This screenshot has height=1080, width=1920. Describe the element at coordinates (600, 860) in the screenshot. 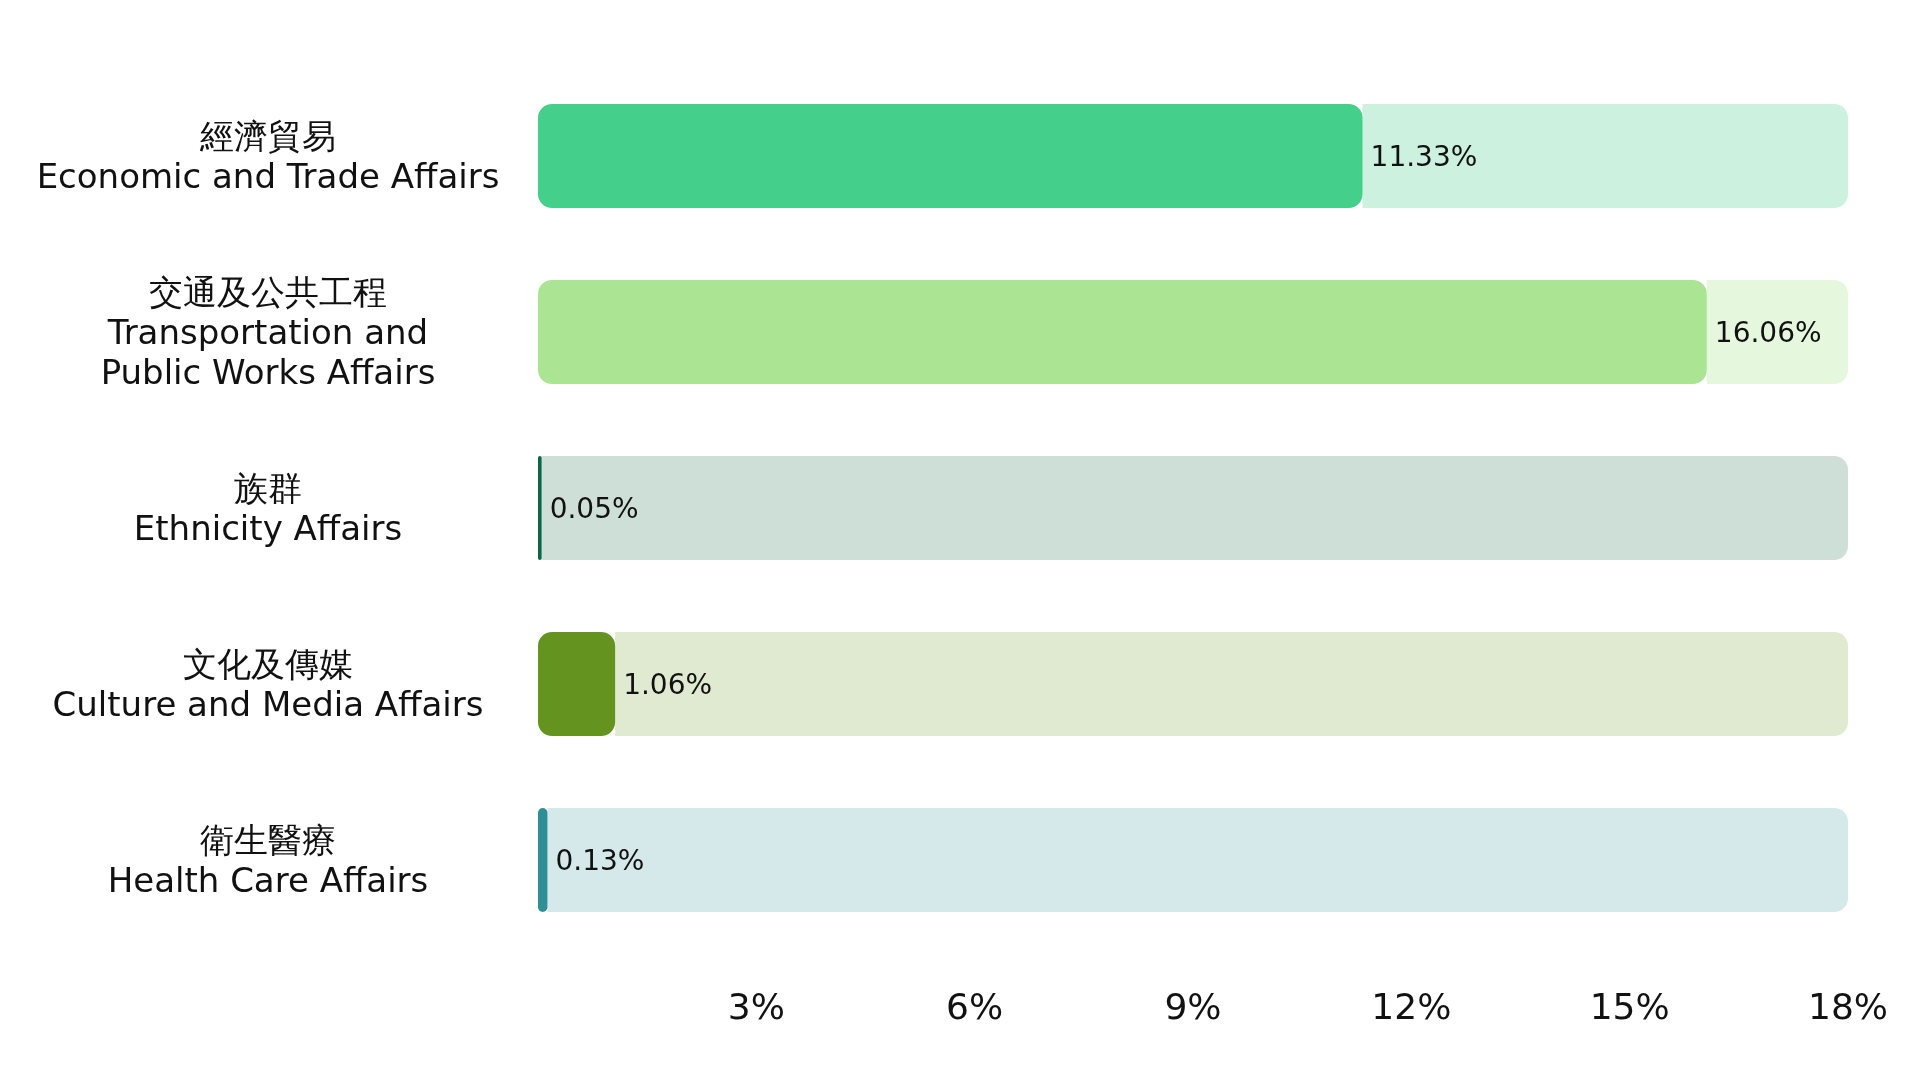

I see `data-label: 0.13%` at that location.